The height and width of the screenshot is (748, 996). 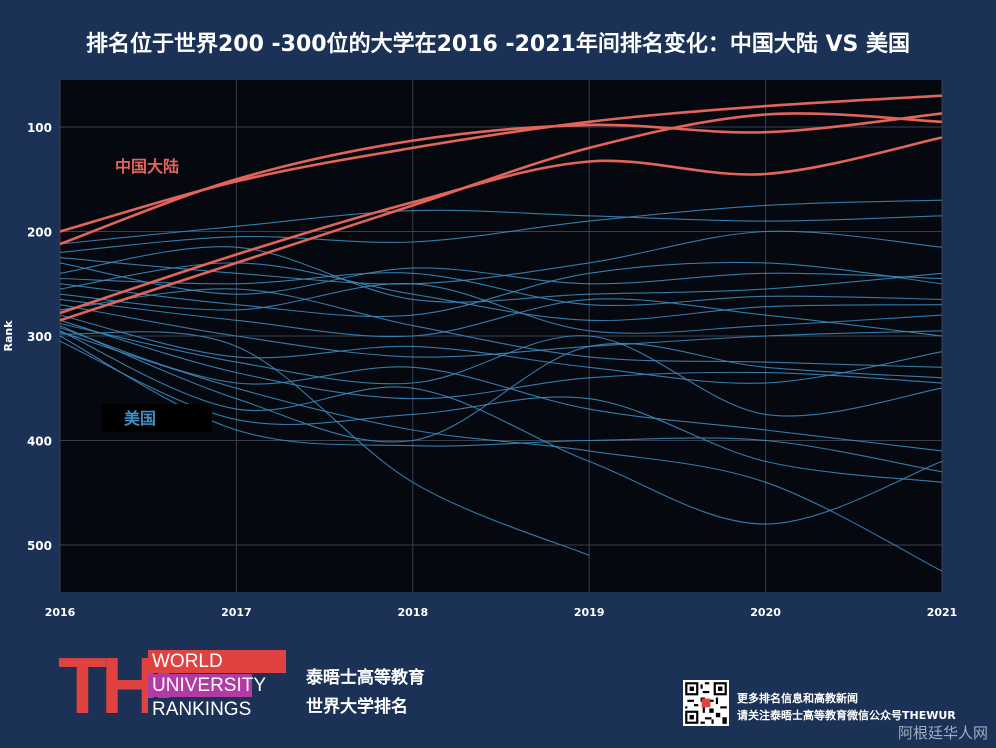 I want to click on watermark: 阿根廷华人网, so click(x=942, y=733).